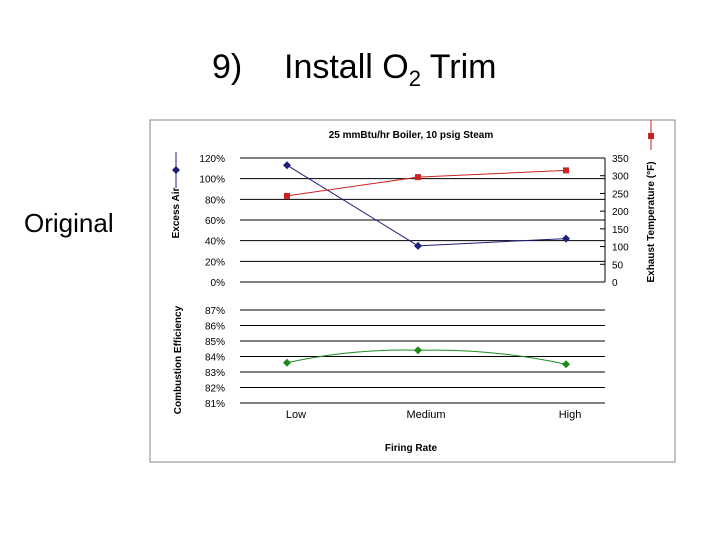  Describe the element at coordinates (178, 359) in the screenshot. I see `y-axis-label: Combustion Efficiency` at that location.